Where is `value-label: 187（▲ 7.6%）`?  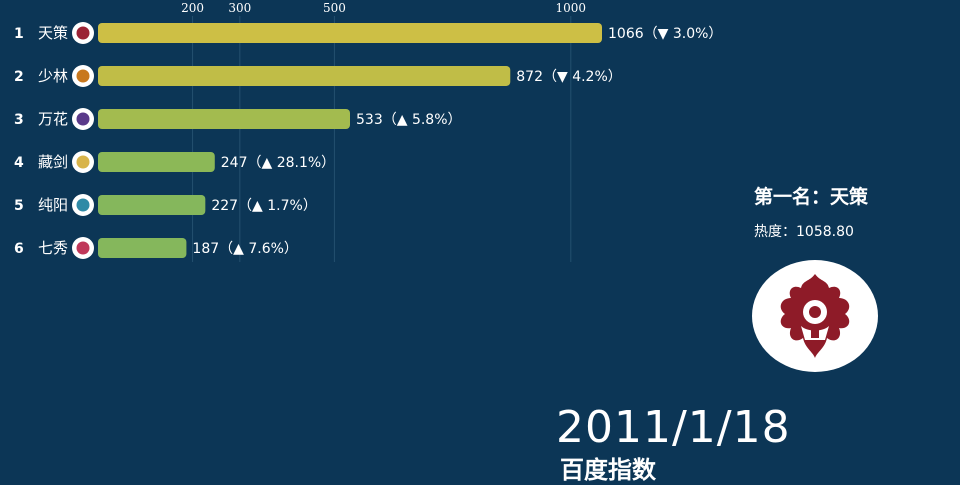
value-label: 187（▲ 7.6%） is located at coordinates (245, 249).